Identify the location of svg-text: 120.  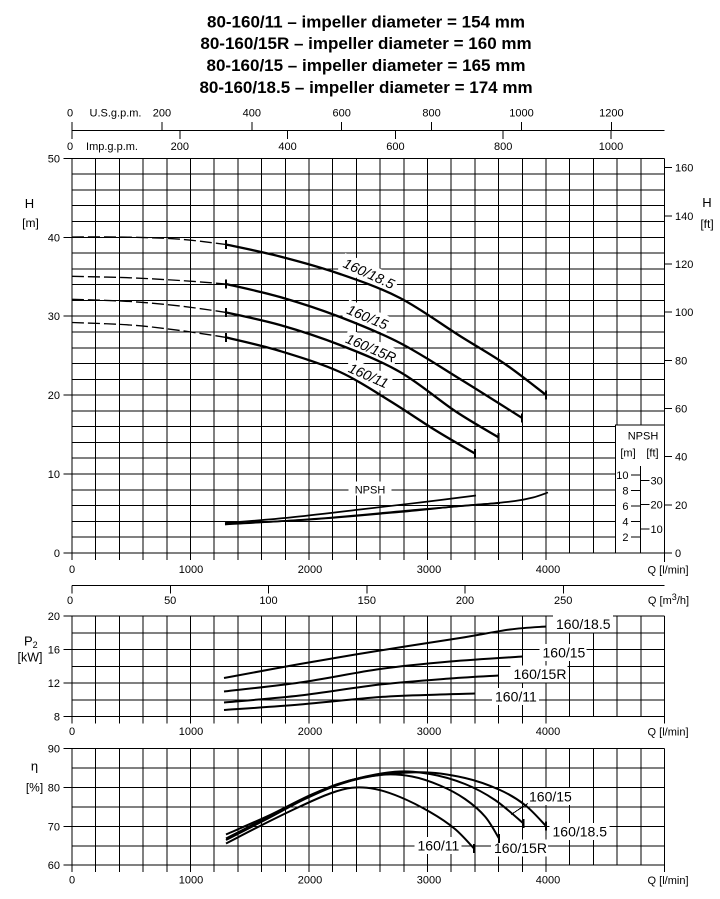
(684, 265).